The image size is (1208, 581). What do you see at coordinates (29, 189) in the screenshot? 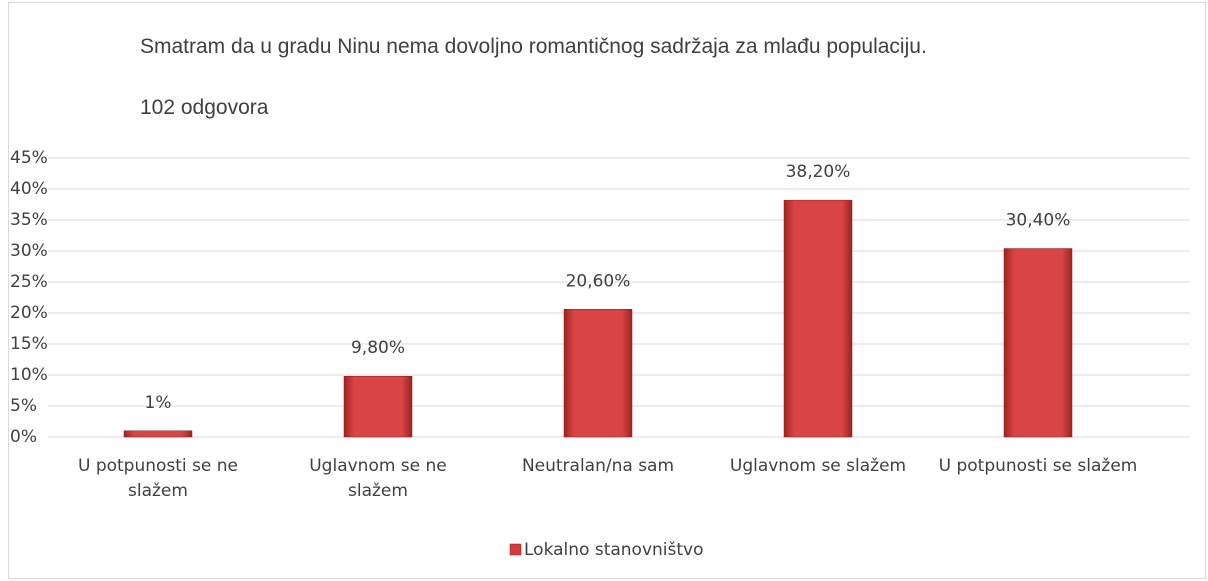
I see `y-tick-label: 40%` at bounding box center [29, 189].